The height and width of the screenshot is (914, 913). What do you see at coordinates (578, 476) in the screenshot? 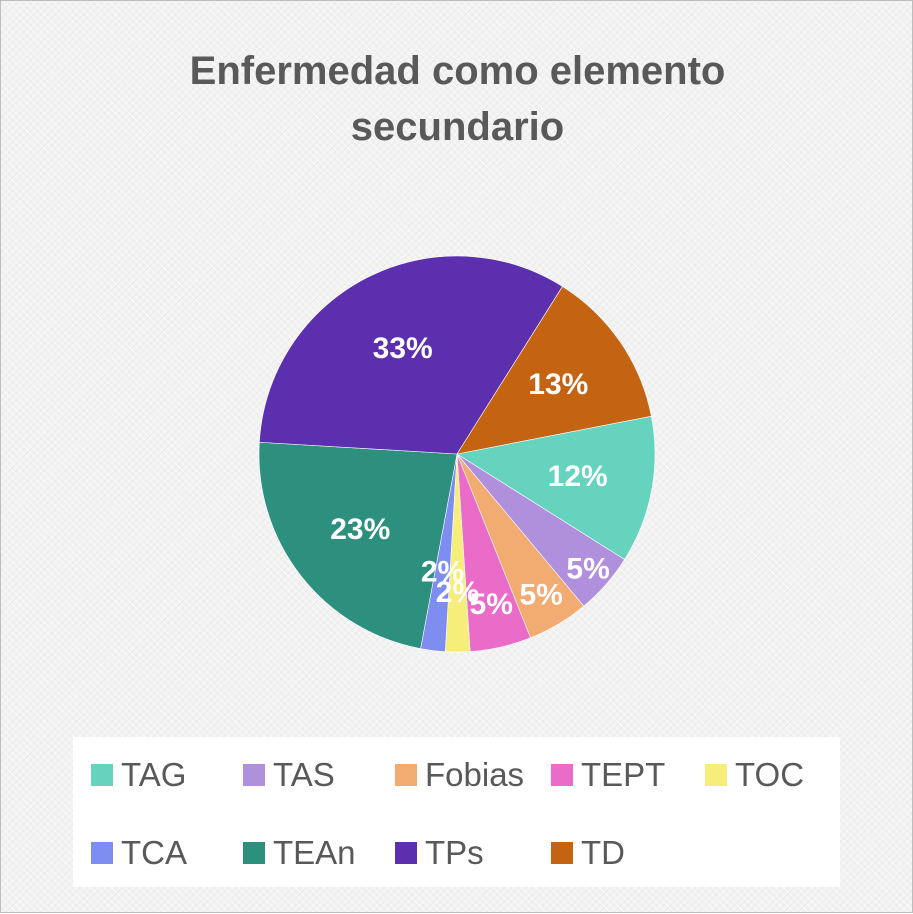
I see `data-label-tag: 12%` at bounding box center [578, 476].